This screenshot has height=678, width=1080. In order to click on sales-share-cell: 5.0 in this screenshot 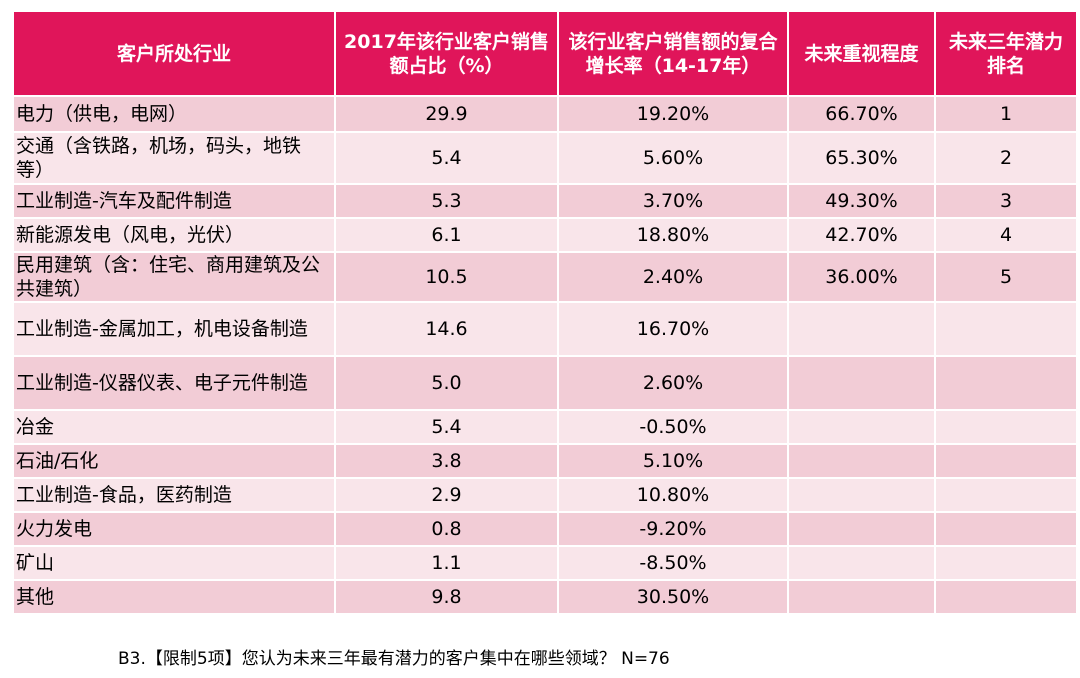, I will do `click(447, 383)`.